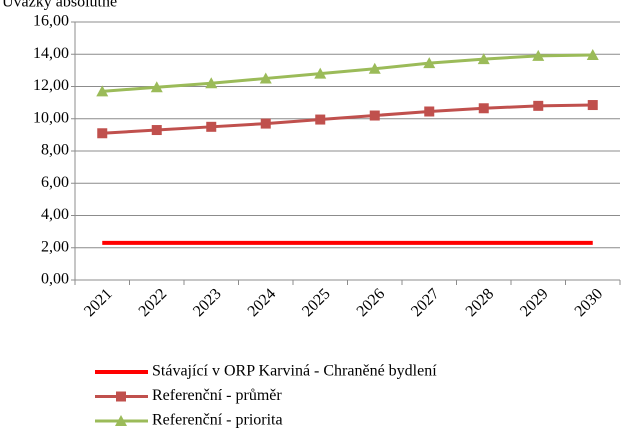  I want to click on y-tick-label: 12,00, so click(51, 85).